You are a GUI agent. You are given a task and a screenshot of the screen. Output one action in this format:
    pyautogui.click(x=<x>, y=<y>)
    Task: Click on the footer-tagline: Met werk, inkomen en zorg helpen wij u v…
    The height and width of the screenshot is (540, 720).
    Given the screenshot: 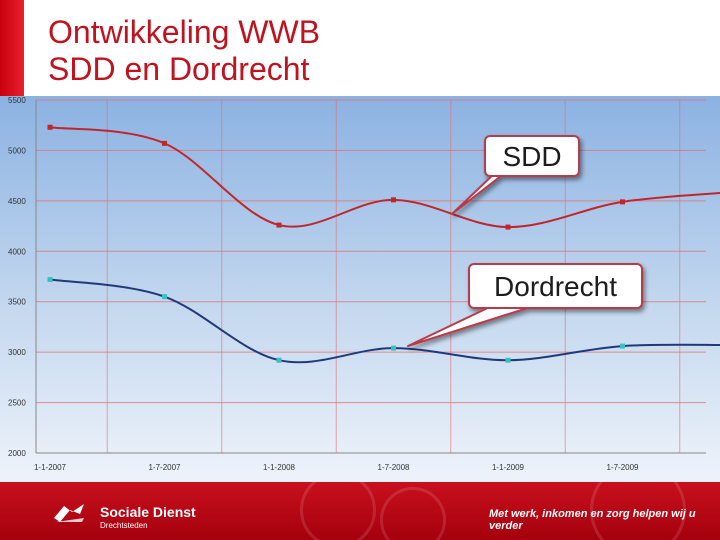 What is the action you would take?
    pyautogui.click(x=592, y=520)
    